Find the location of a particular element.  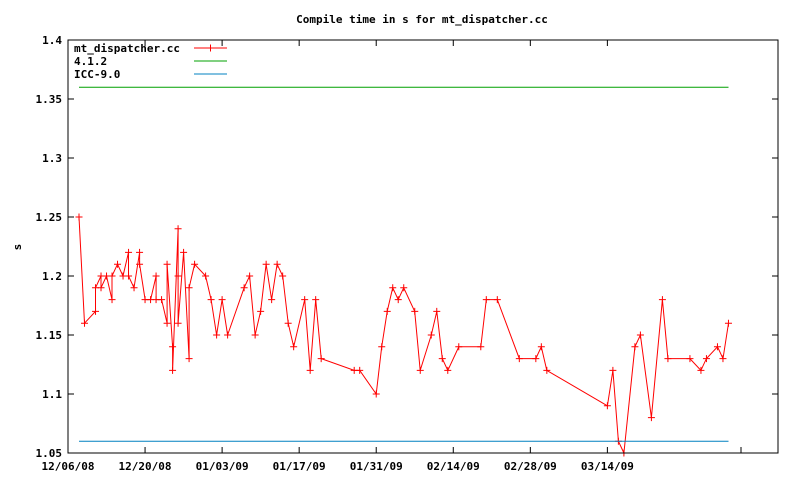

x-tick-label: 01/31/09 is located at coordinates (376, 466).